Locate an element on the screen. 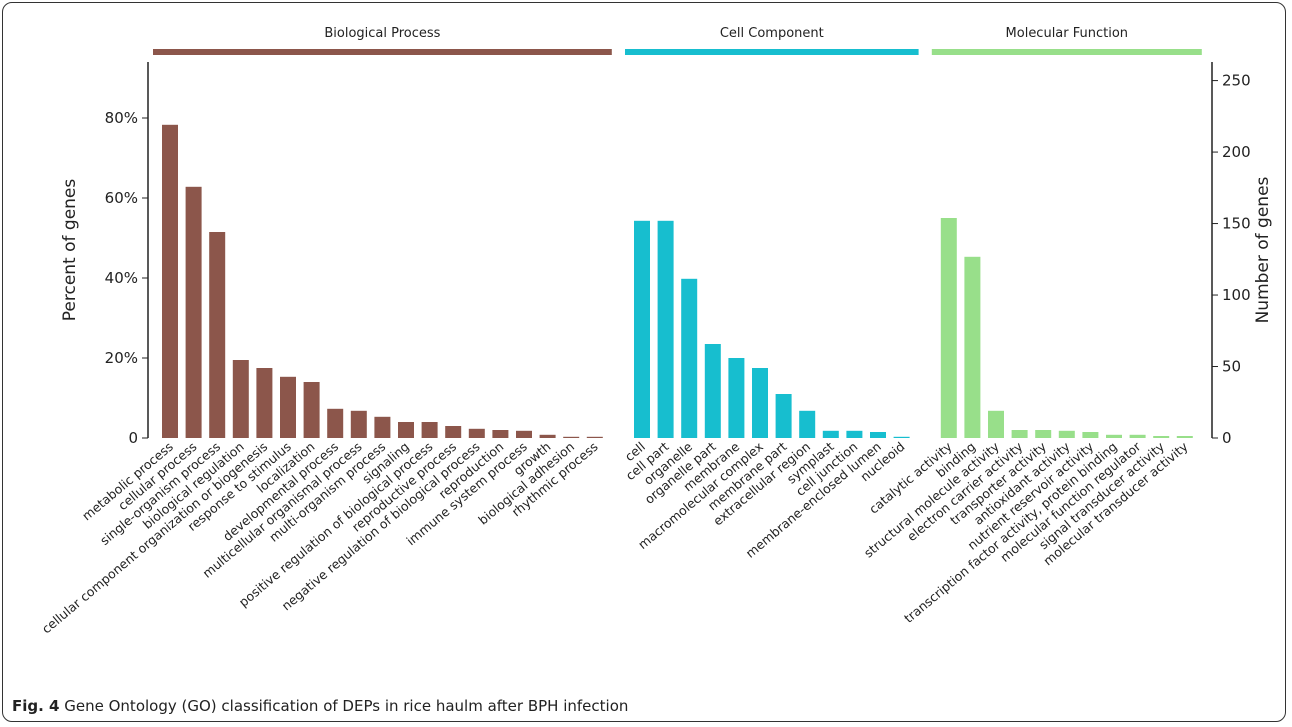  group-label: Molecular Function is located at coordinates (1067, 33).